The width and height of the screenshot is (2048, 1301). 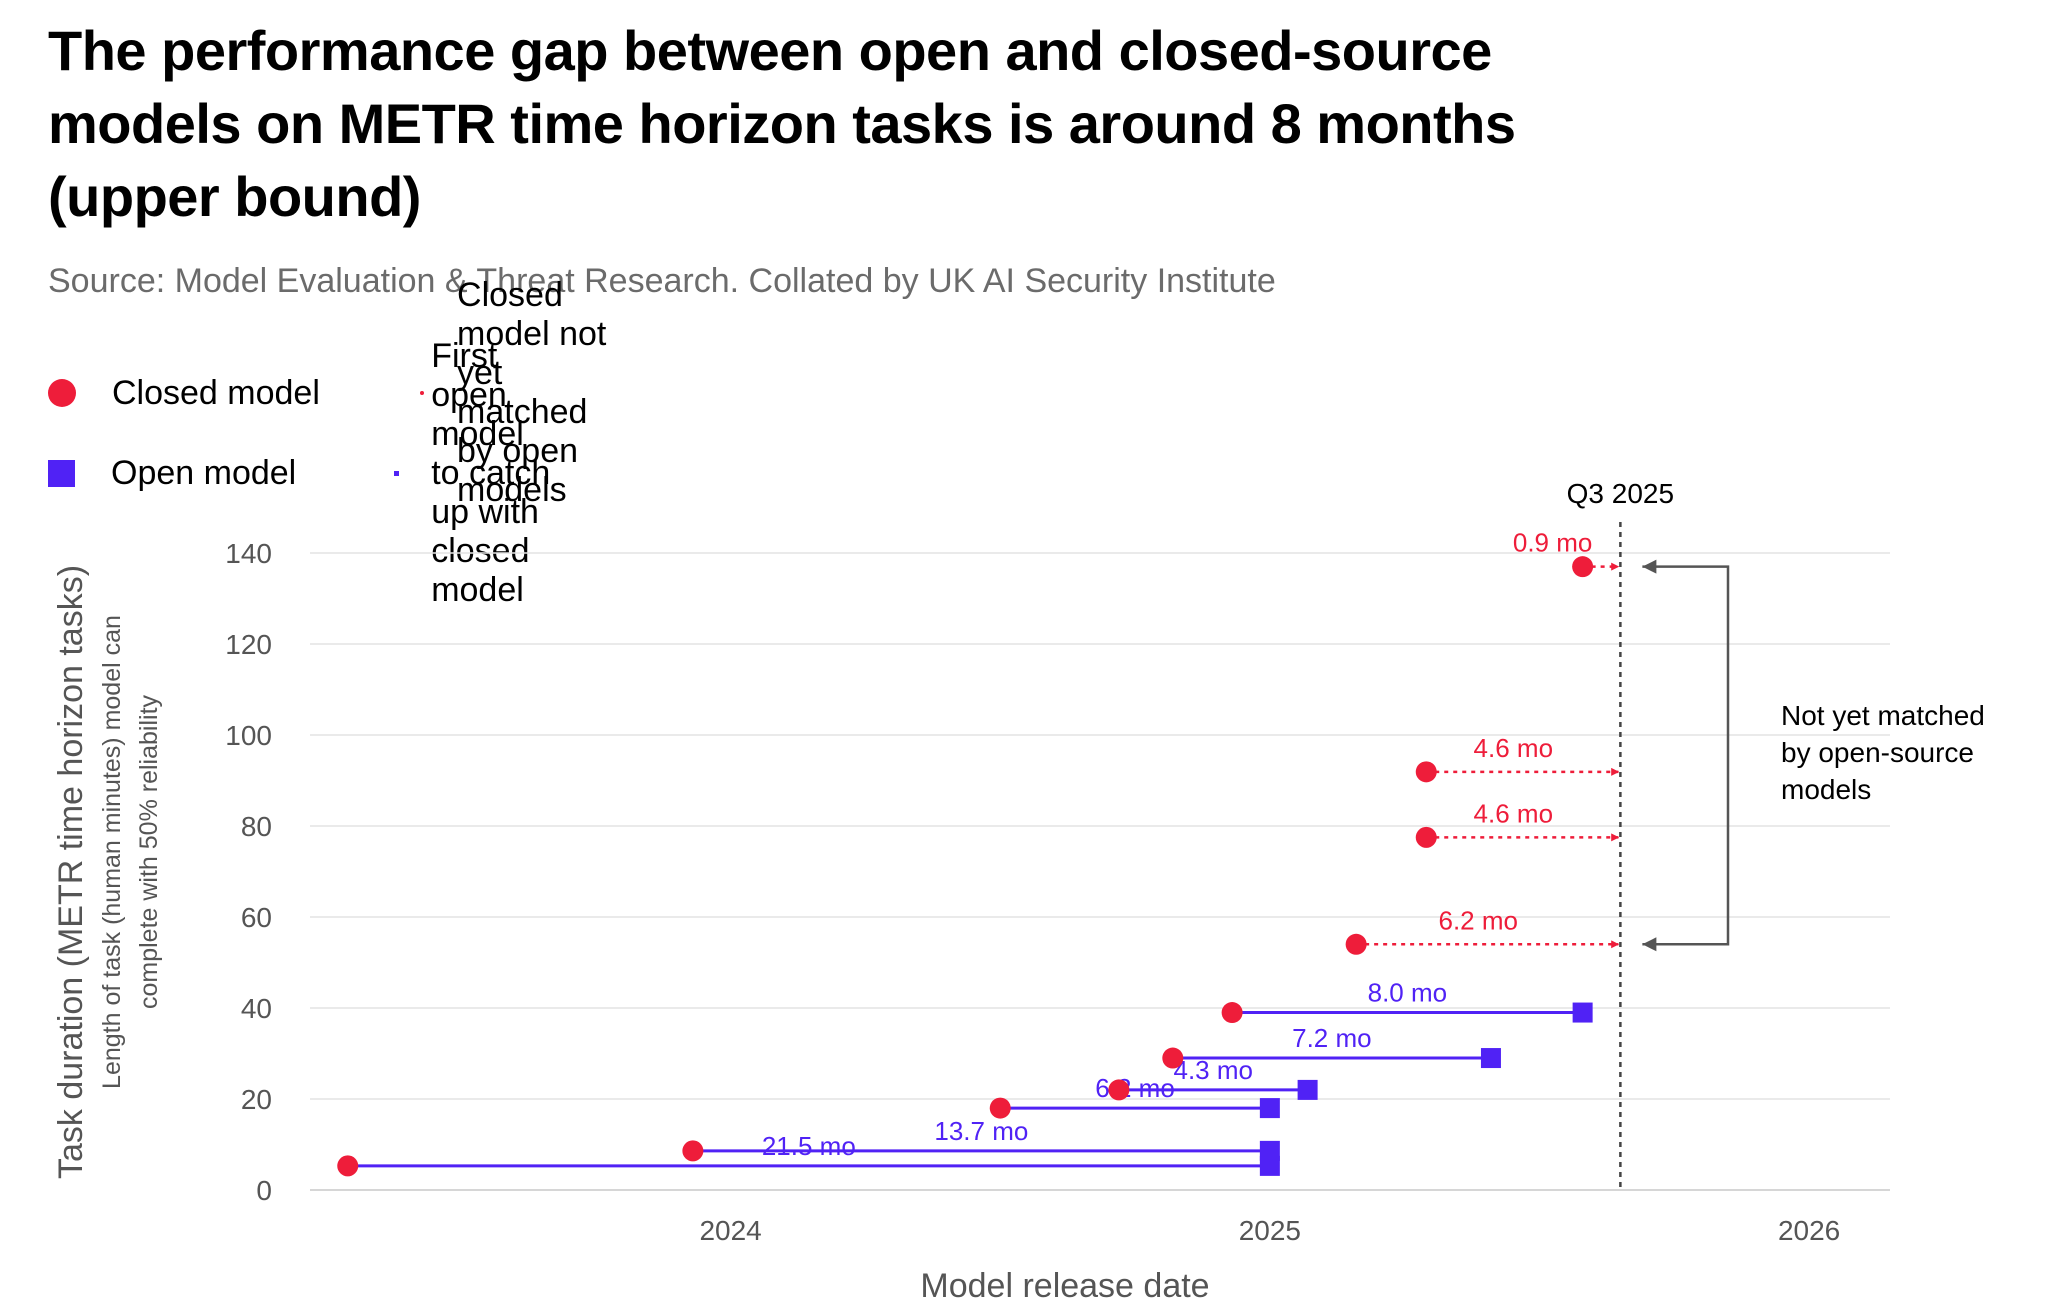 What do you see at coordinates (216, 392) in the screenshot?
I see `legend-closed-label: Closed model` at bounding box center [216, 392].